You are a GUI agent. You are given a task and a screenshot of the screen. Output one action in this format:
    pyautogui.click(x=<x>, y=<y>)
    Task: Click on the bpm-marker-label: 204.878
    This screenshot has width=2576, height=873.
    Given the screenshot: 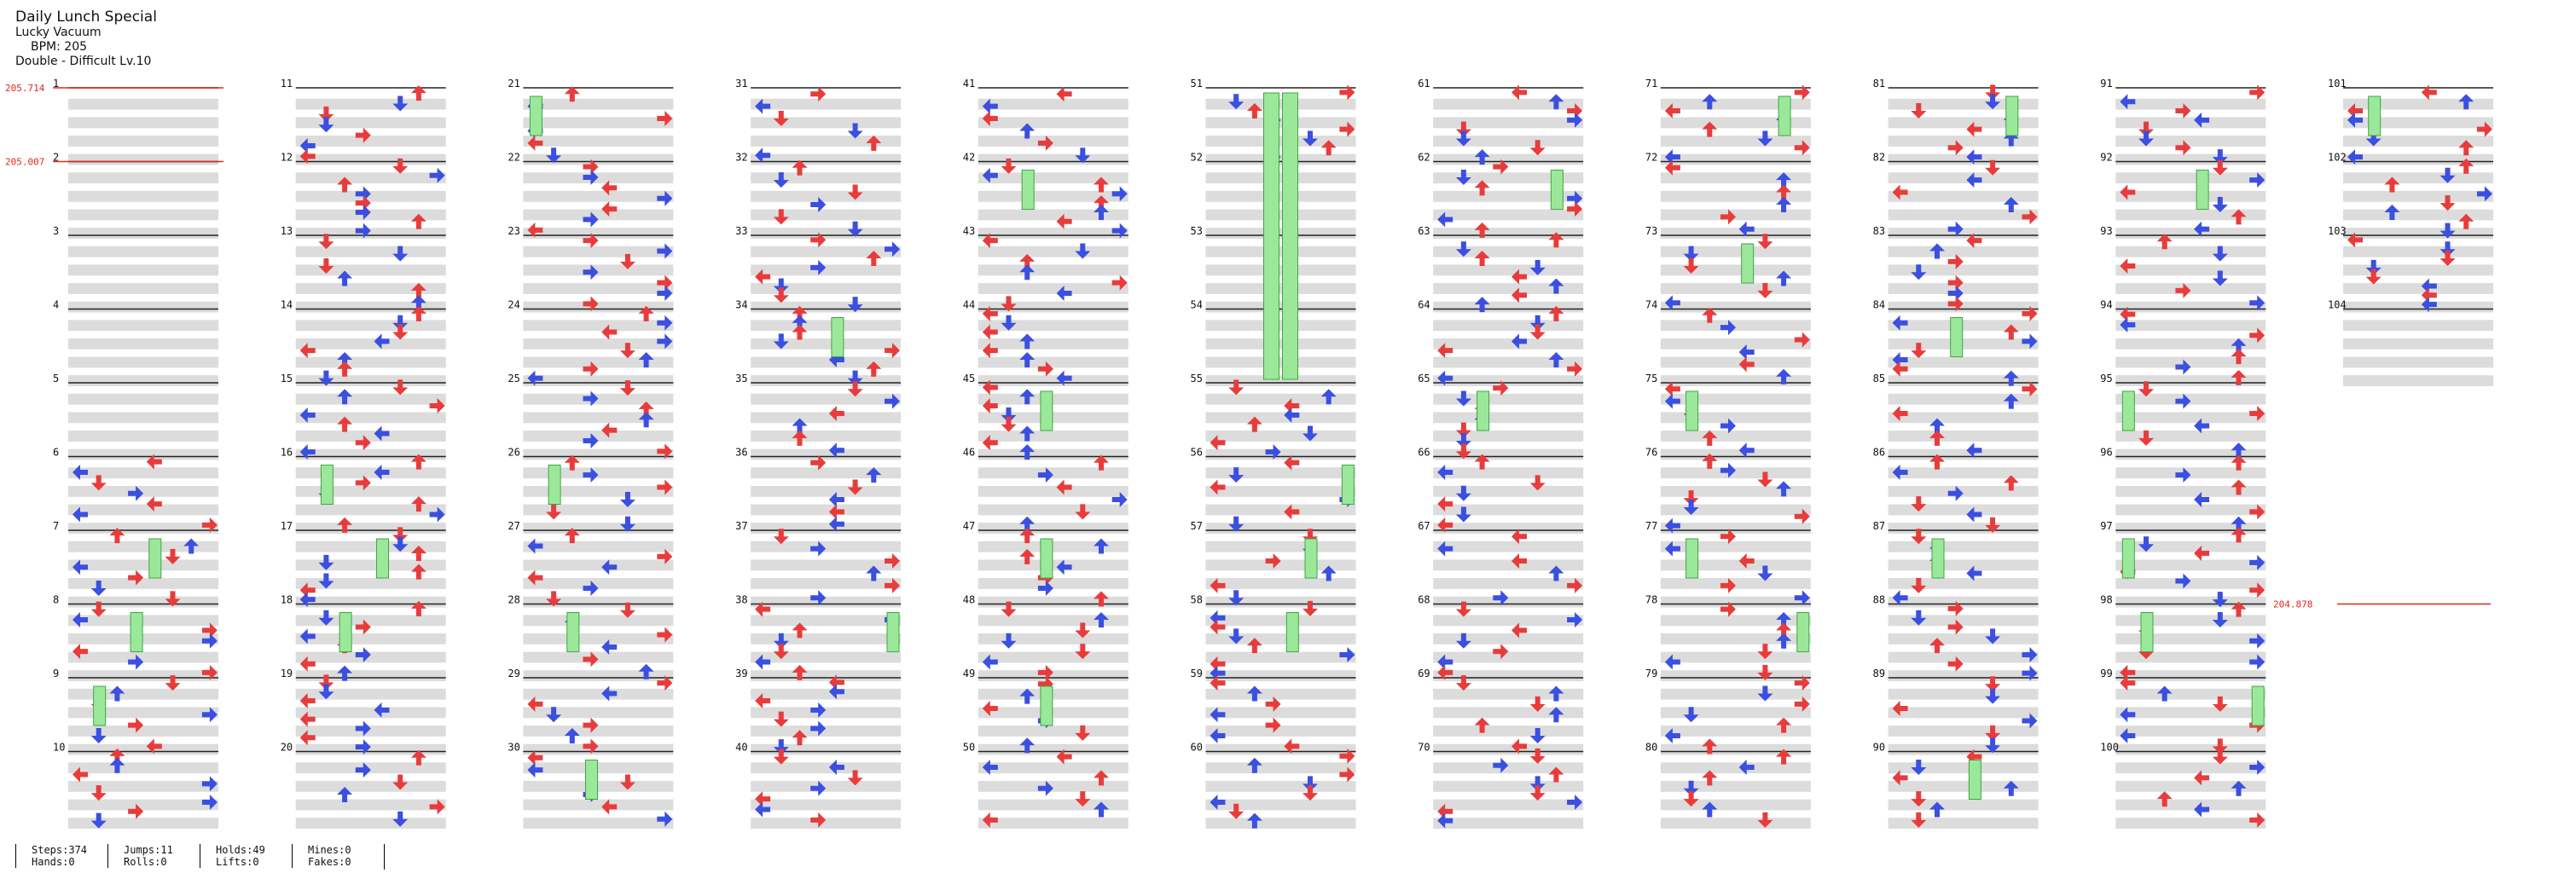 What is the action you would take?
    pyautogui.click(x=2292, y=604)
    